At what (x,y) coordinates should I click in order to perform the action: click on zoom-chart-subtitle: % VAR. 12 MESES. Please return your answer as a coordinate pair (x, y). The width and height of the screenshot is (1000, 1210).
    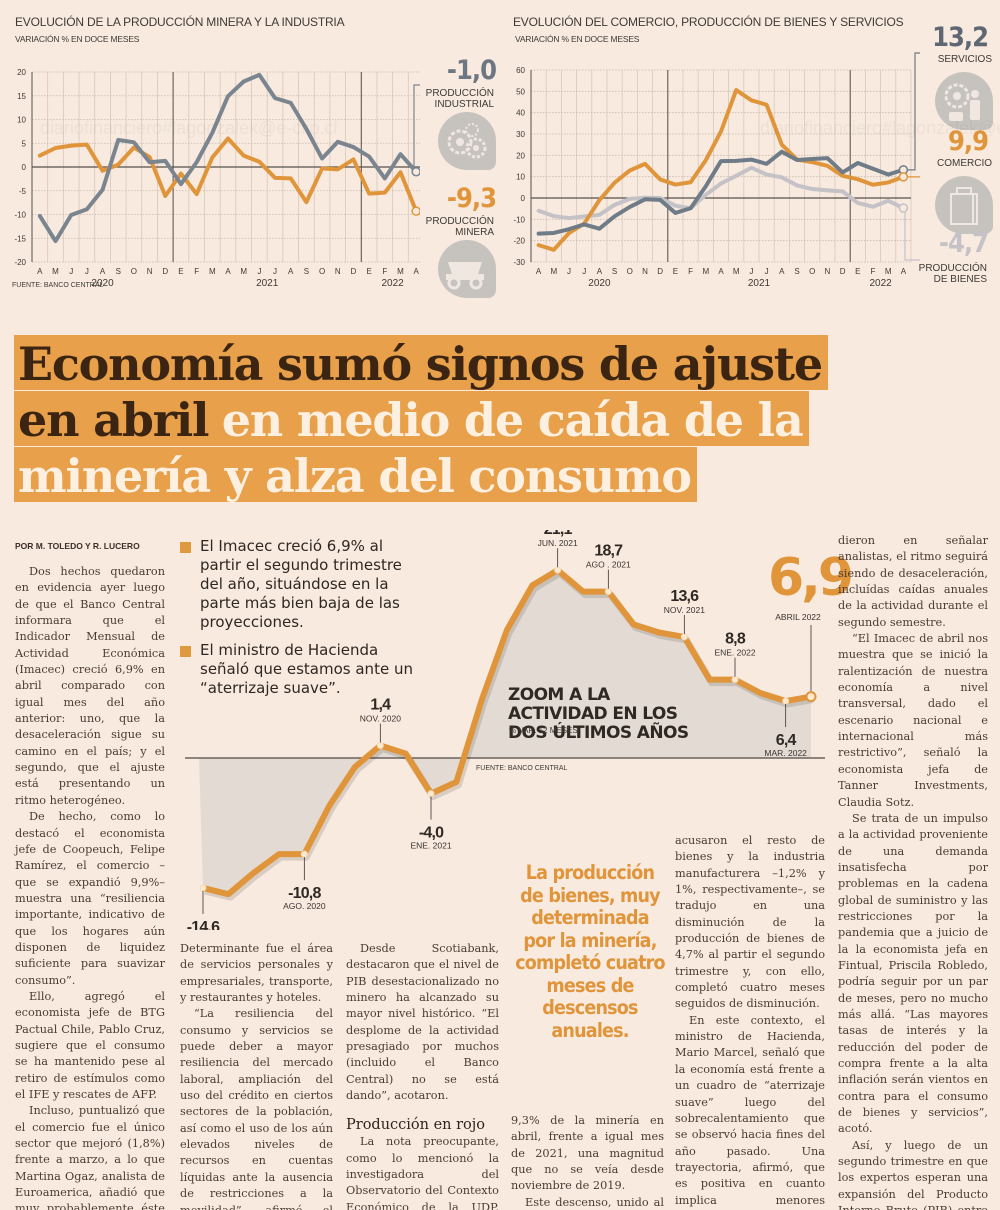
    Looking at the image, I should click on (543, 730).